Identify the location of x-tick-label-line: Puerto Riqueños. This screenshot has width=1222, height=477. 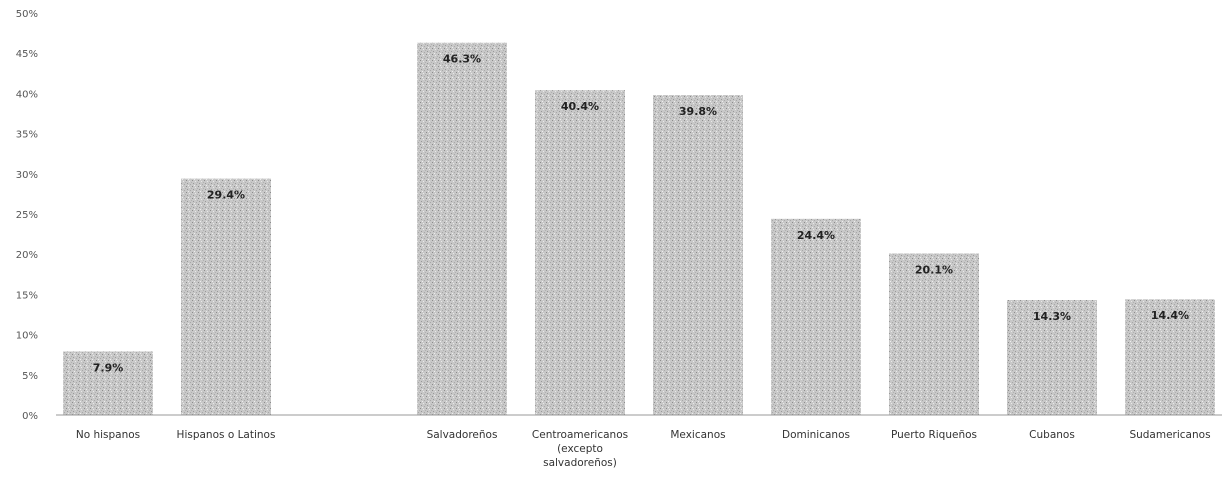
(934, 435).